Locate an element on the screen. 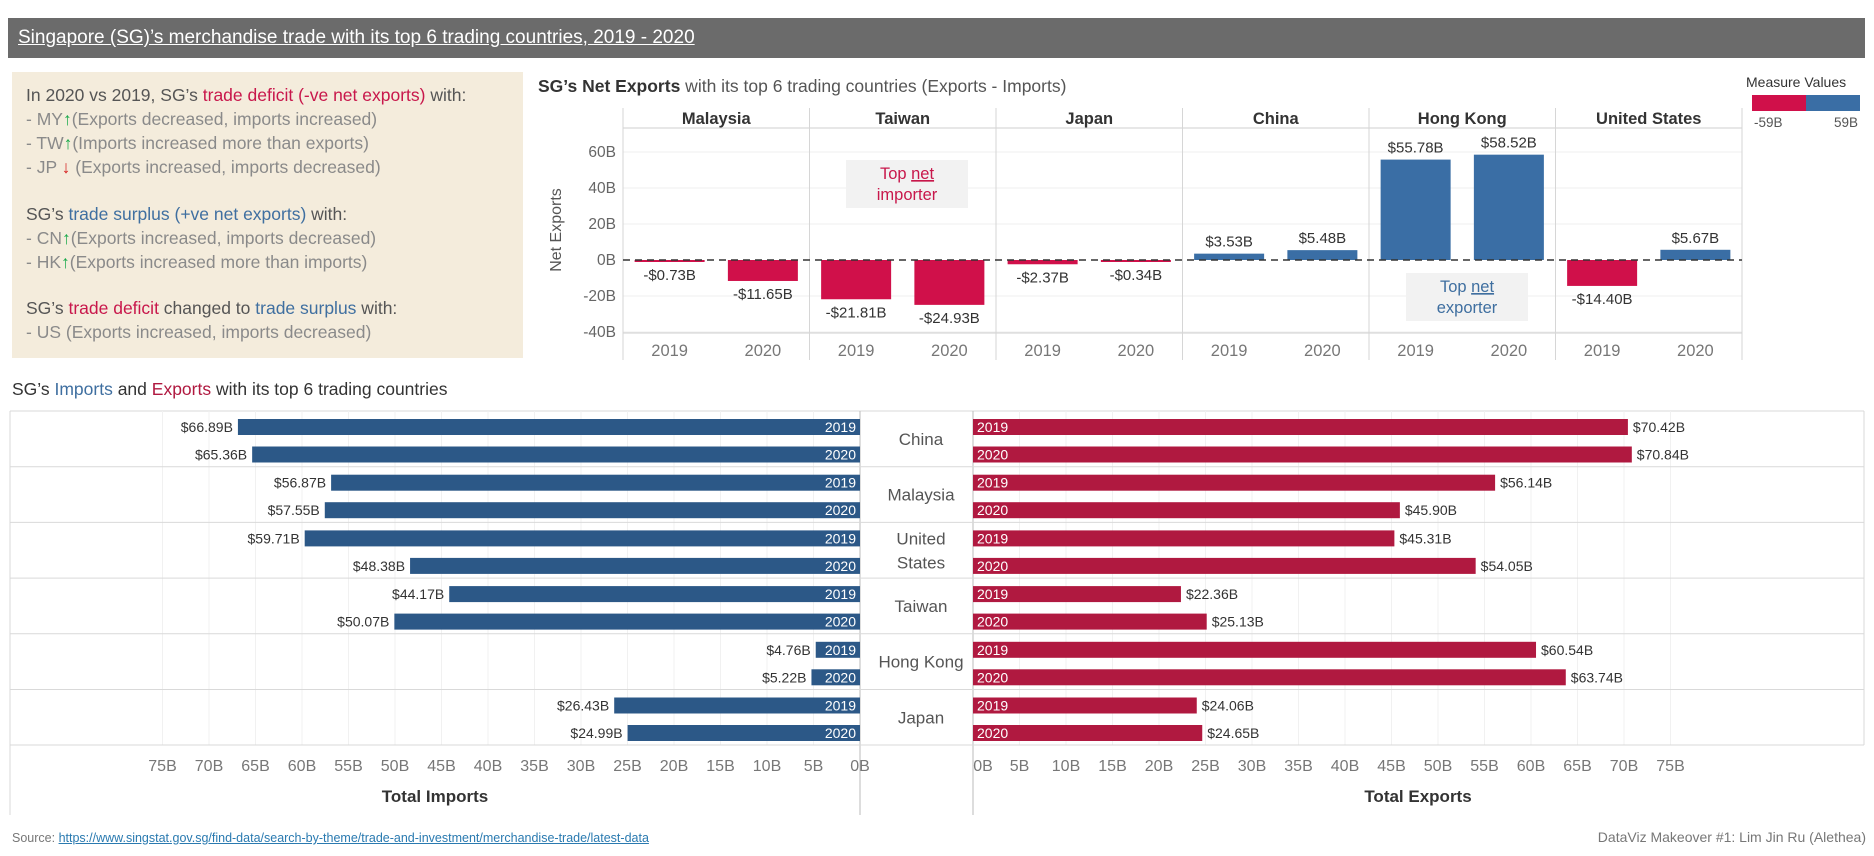 The image size is (1874, 856). exports-tick-label: 25B is located at coordinates (1205, 766).